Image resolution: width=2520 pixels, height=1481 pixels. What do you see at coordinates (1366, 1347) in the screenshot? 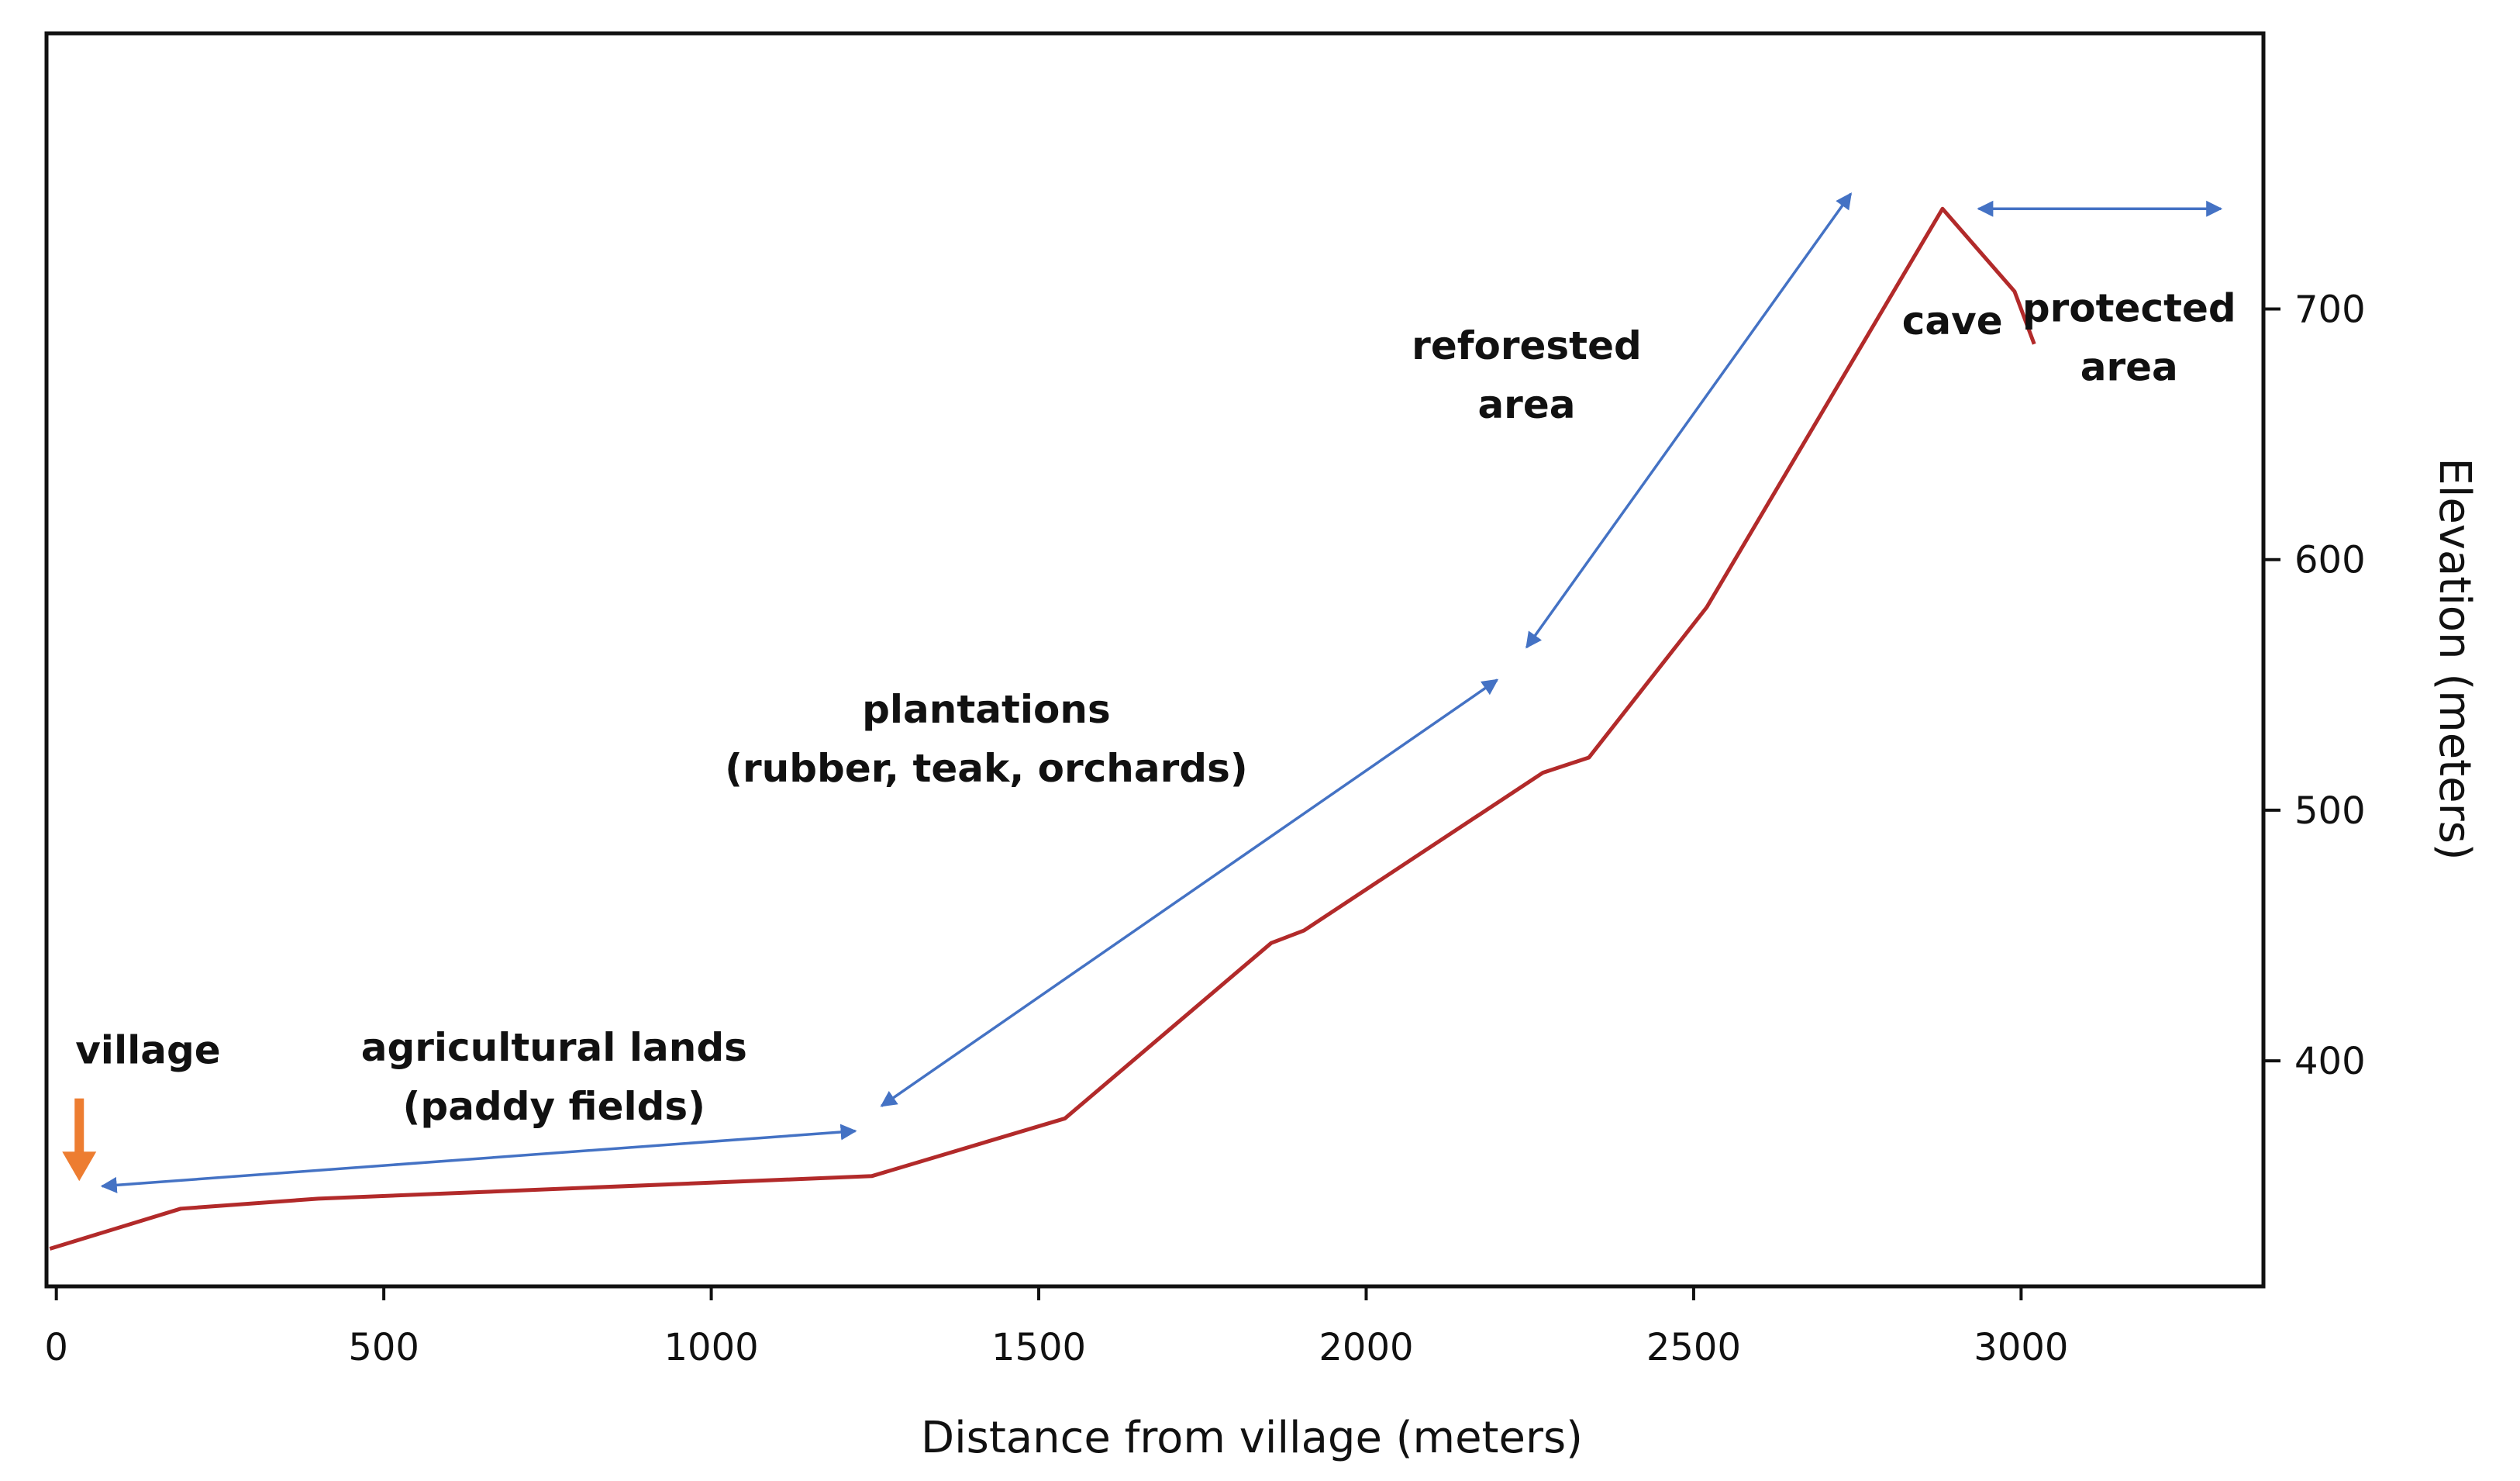
I see `x-tick-label: 2000` at bounding box center [1366, 1347].